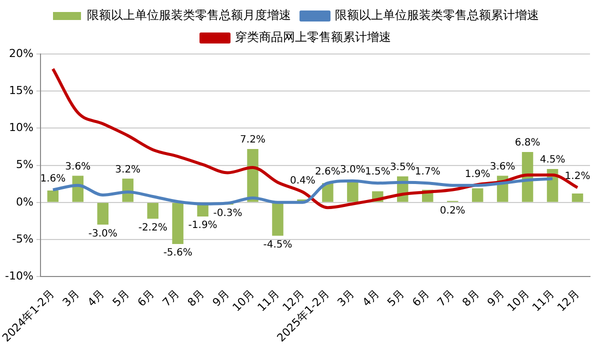  Describe the element at coordinates (437, 15) in the screenshot. I see `legend-label: 限额以上单位服装类零售总额累计增速` at that location.